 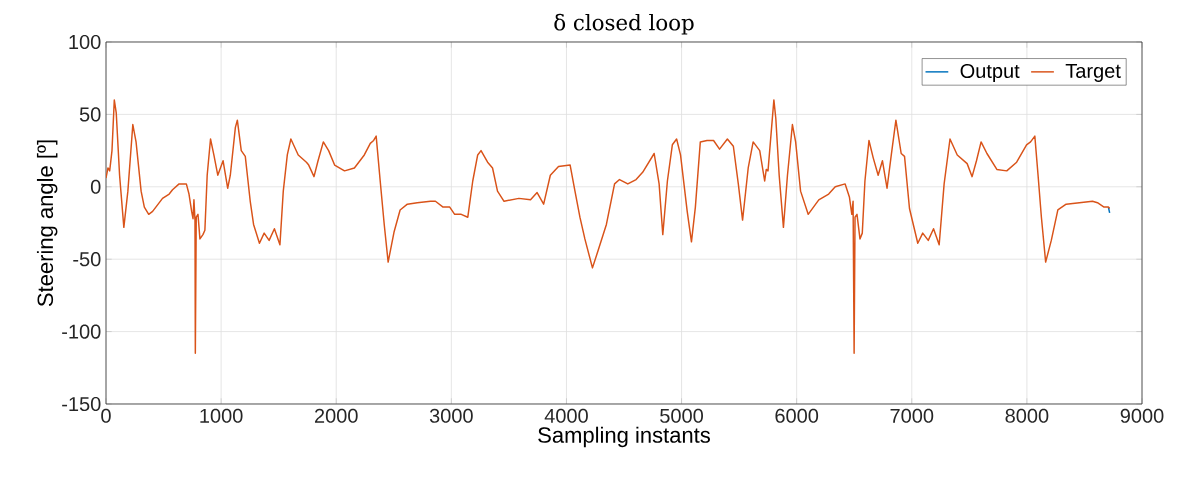 What do you see at coordinates (81, 331) in the screenshot?
I see `y-tick-label: -100` at bounding box center [81, 331].